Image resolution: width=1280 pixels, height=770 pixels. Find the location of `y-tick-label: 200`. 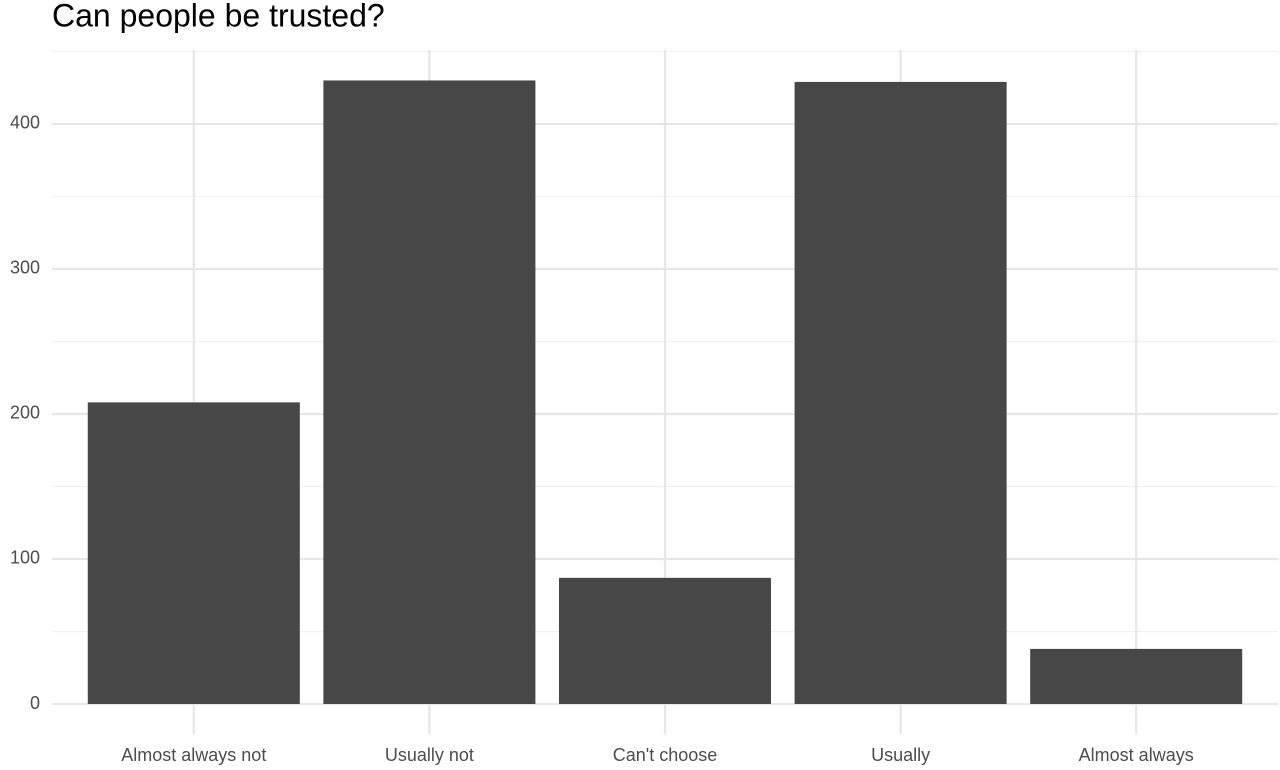

y-tick-label: 200 is located at coordinates (25, 413).